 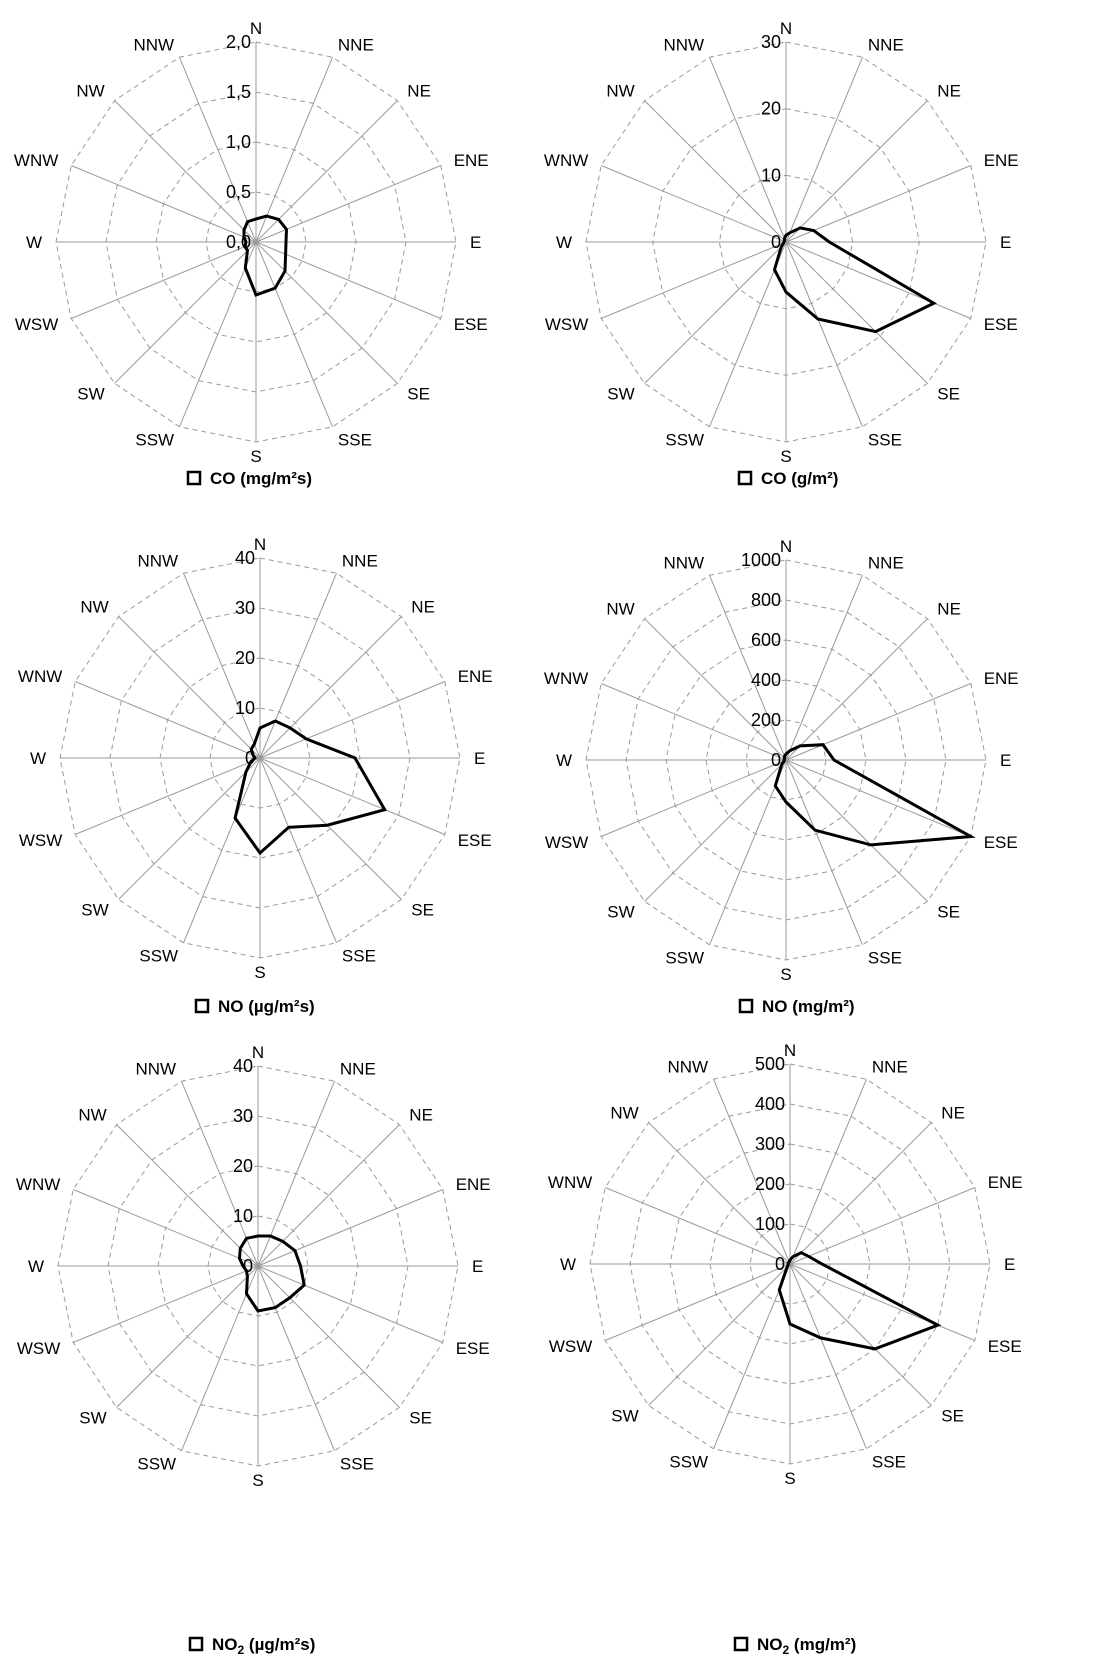 I want to click on legend-label: NO2 (µg/m²s), so click(x=263, y=1646).